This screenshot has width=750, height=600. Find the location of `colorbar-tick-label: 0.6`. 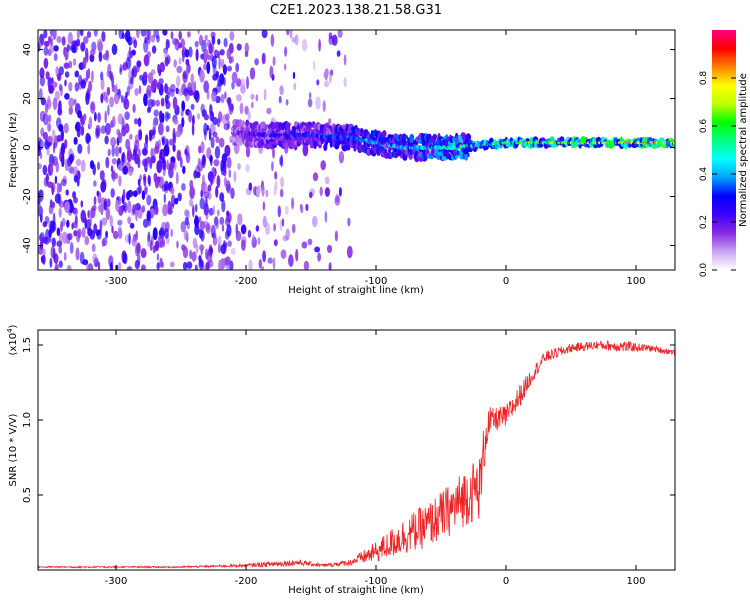

colorbar-tick-label: 0.6 is located at coordinates (704, 126).